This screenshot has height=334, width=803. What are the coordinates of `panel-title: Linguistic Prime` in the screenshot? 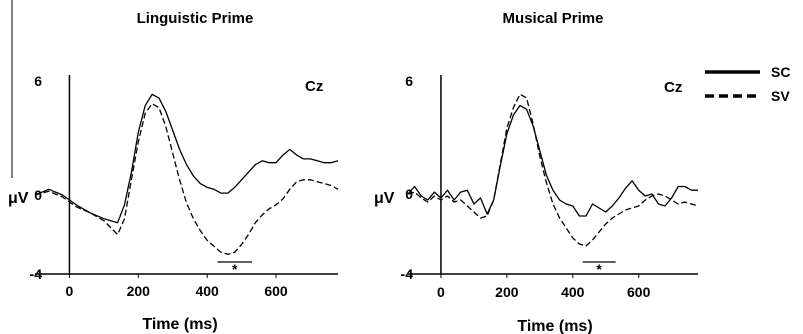 It's located at (195, 18).